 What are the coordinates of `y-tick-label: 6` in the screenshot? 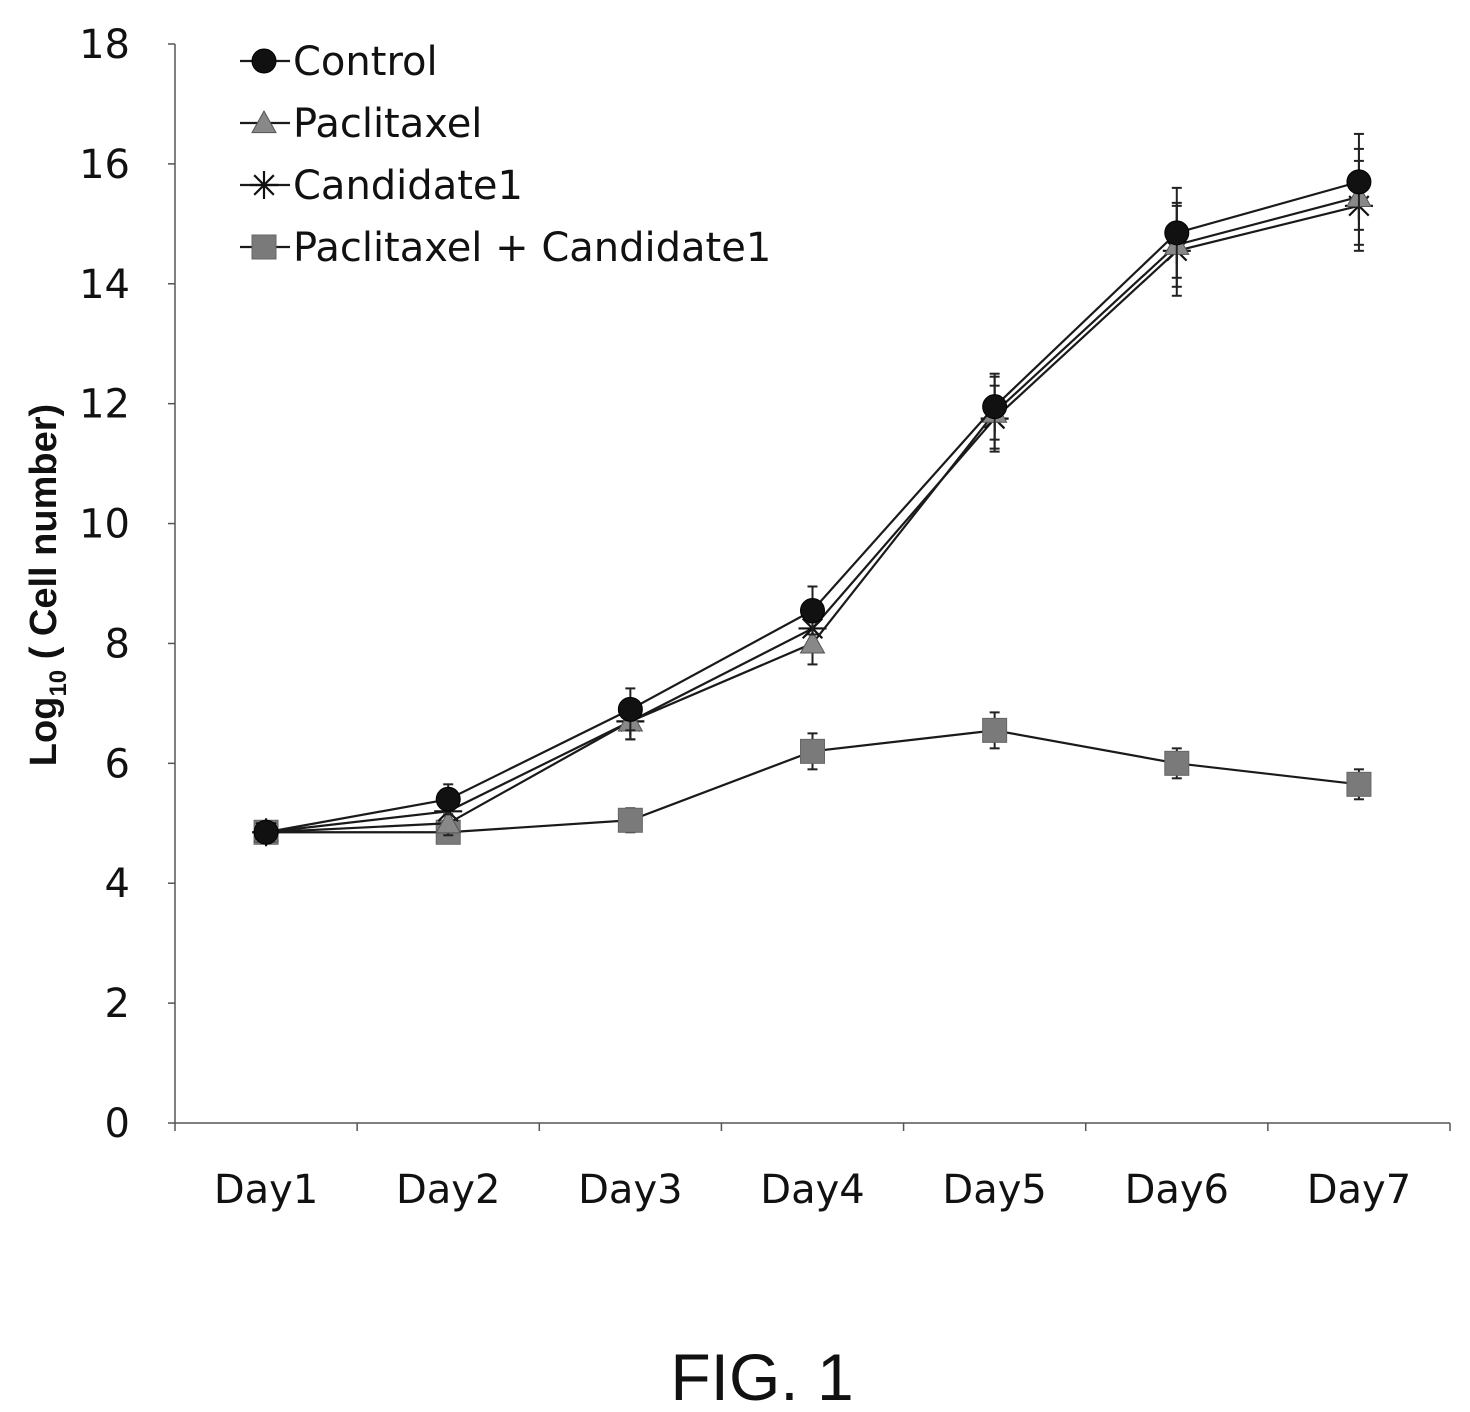 It's located at (117, 764).